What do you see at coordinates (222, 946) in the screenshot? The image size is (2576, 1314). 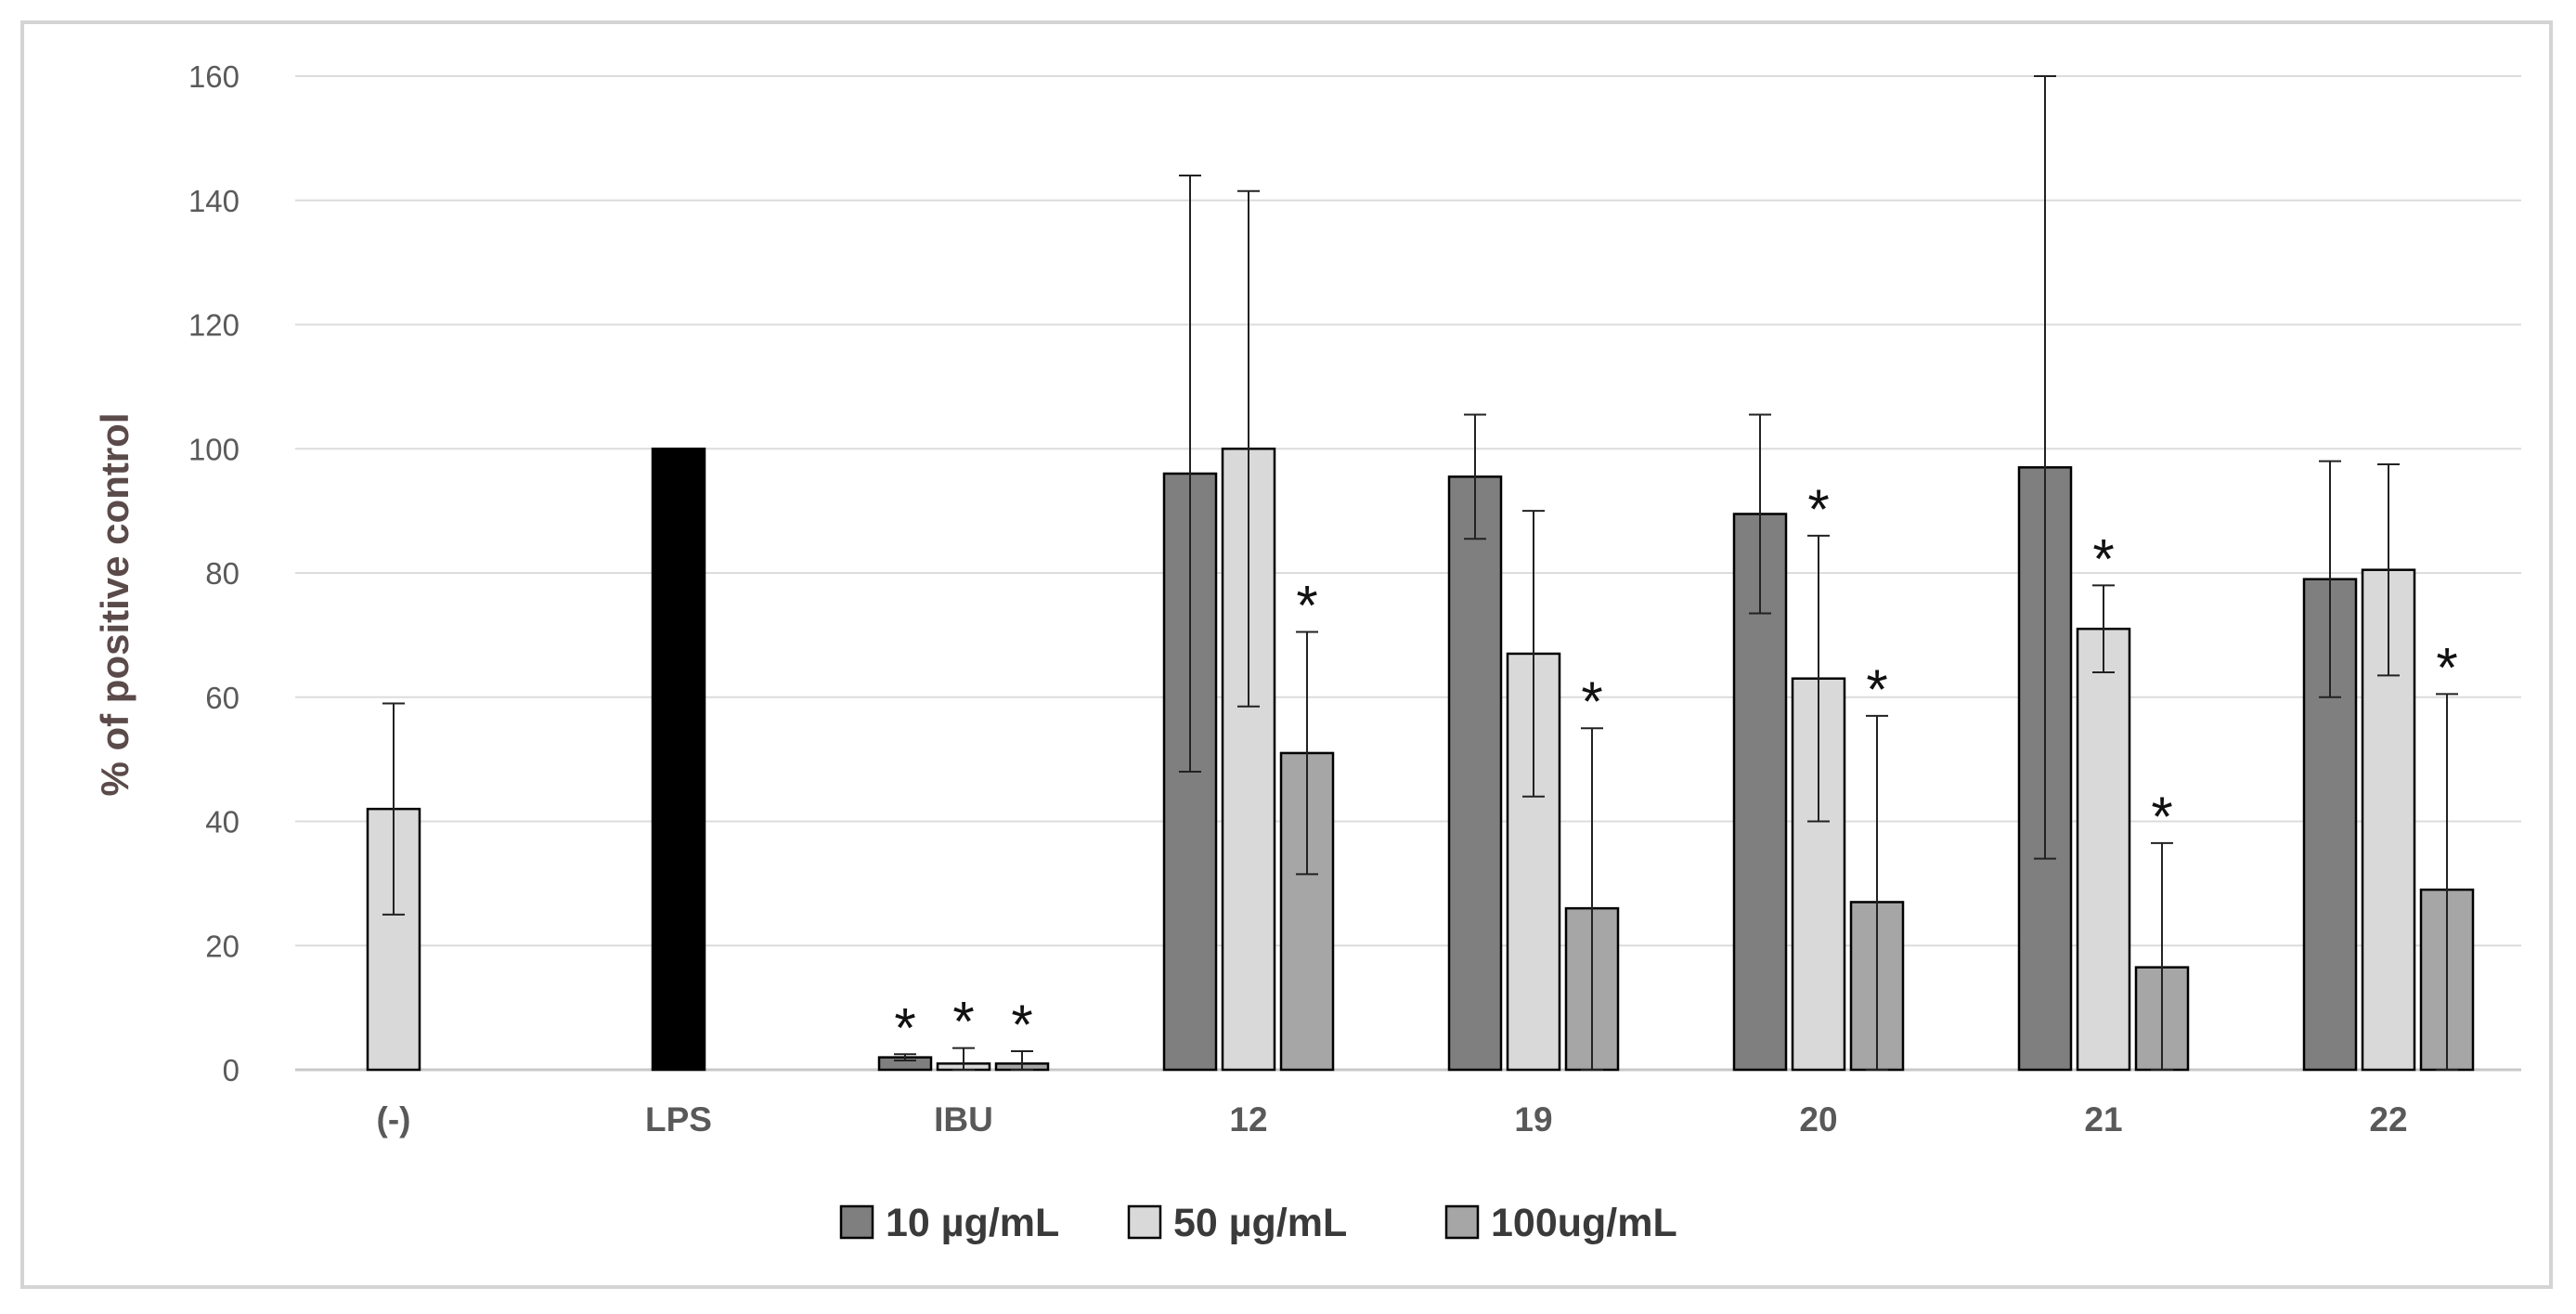 I see `y-tick-label: 20` at bounding box center [222, 946].